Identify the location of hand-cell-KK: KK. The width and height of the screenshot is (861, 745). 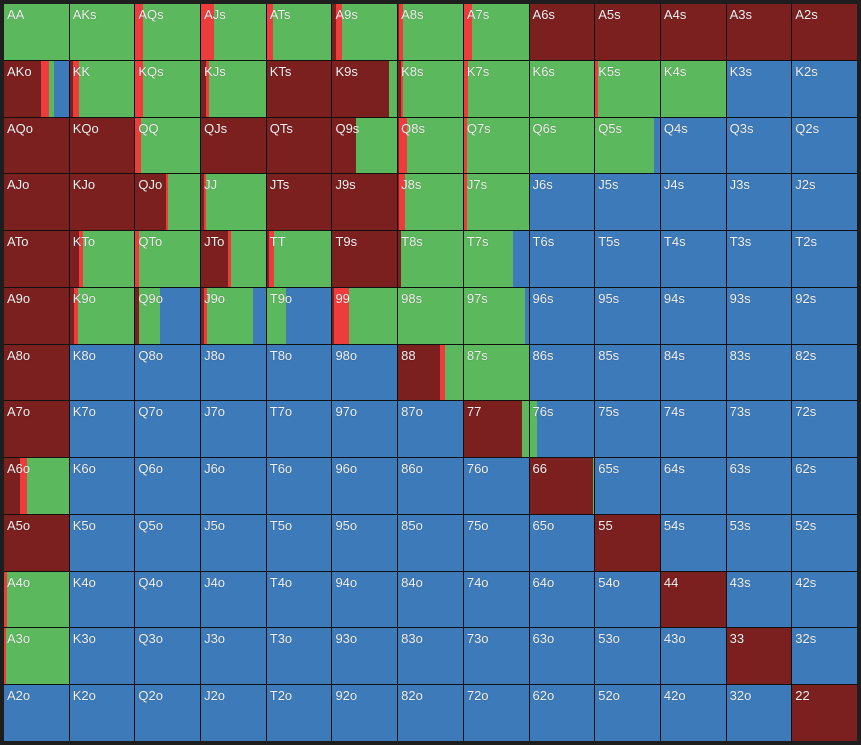
(102, 88).